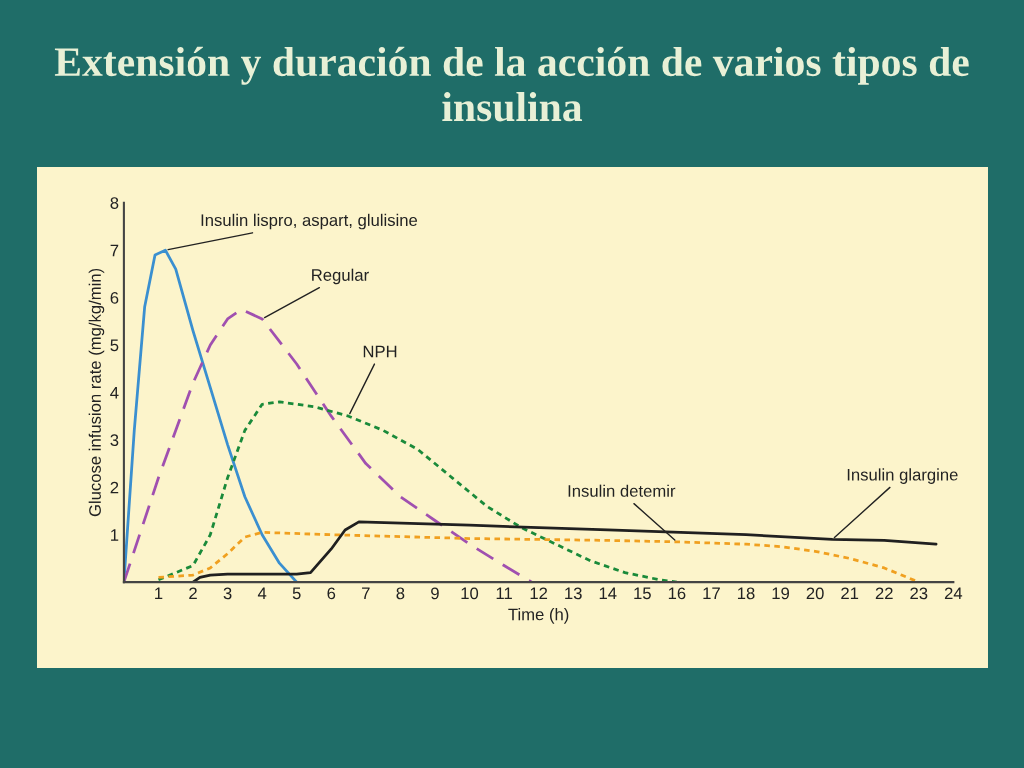  What do you see at coordinates (504, 593) in the screenshot?
I see `x-tick-label: 11` at bounding box center [504, 593].